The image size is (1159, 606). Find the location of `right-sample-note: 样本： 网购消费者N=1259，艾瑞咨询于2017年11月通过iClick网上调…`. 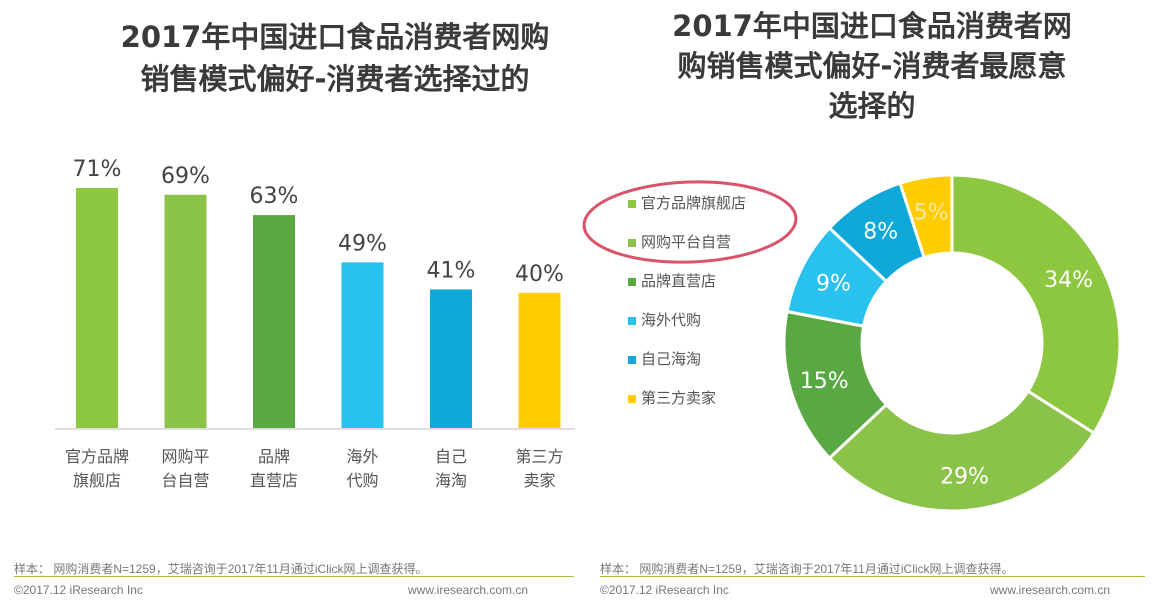

right-sample-note: 样本： 网购消费者N=1259，艾瑞咨询于2017年11月通过iClick网上调… is located at coordinates (807, 569).